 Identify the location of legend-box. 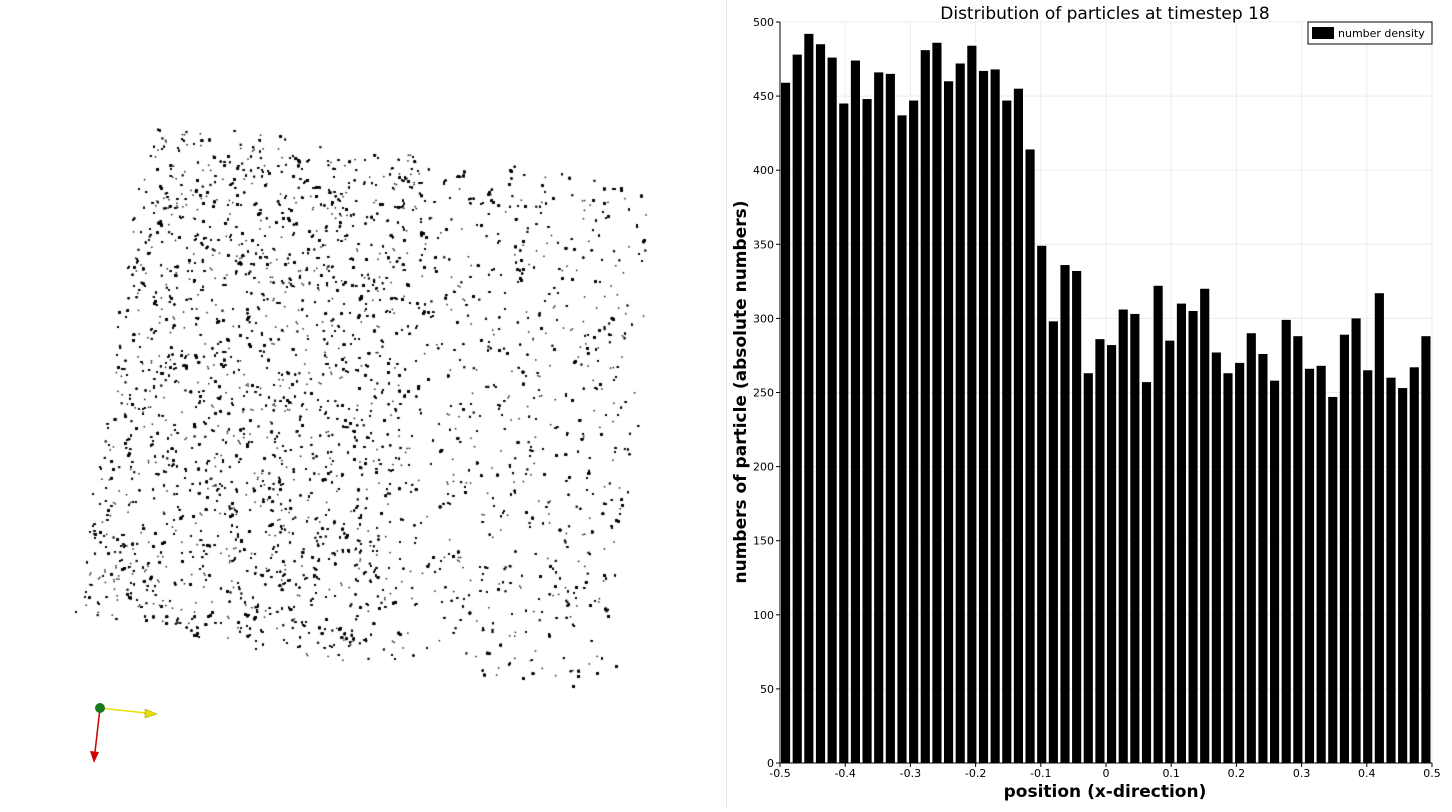
(1370, 33).